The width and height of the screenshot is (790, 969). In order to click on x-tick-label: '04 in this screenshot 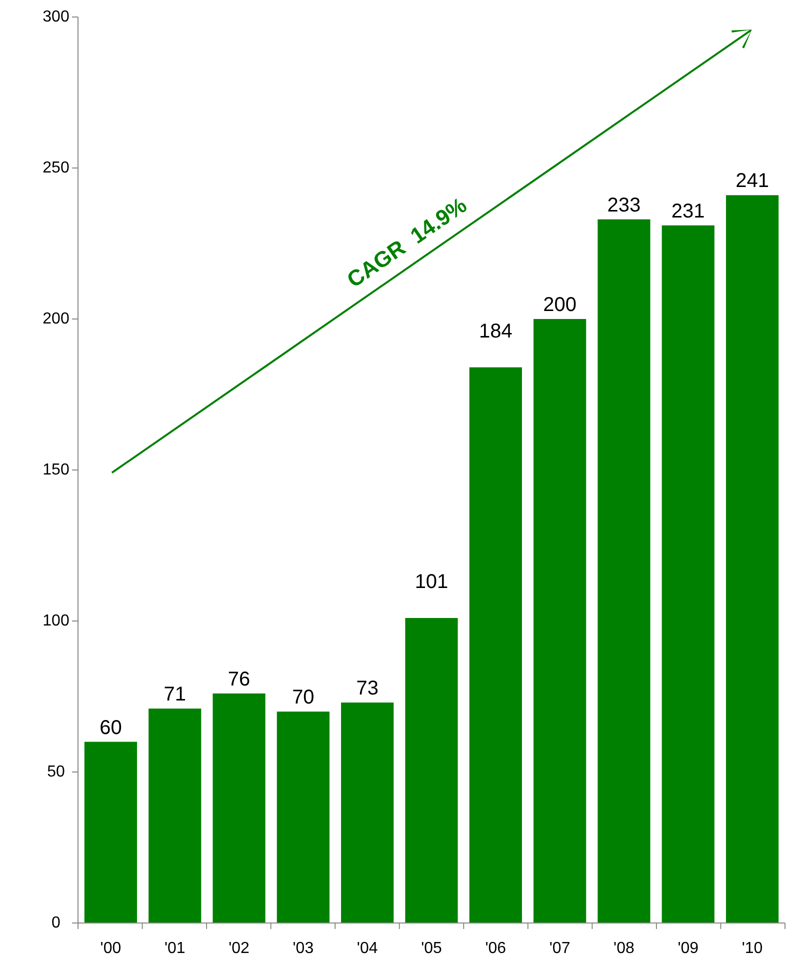, I will do `click(367, 948)`.